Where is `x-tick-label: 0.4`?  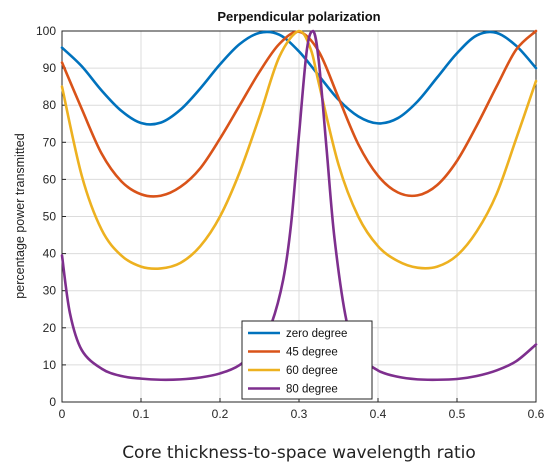 x-tick-label: 0.4 is located at coordinates (378, 414).